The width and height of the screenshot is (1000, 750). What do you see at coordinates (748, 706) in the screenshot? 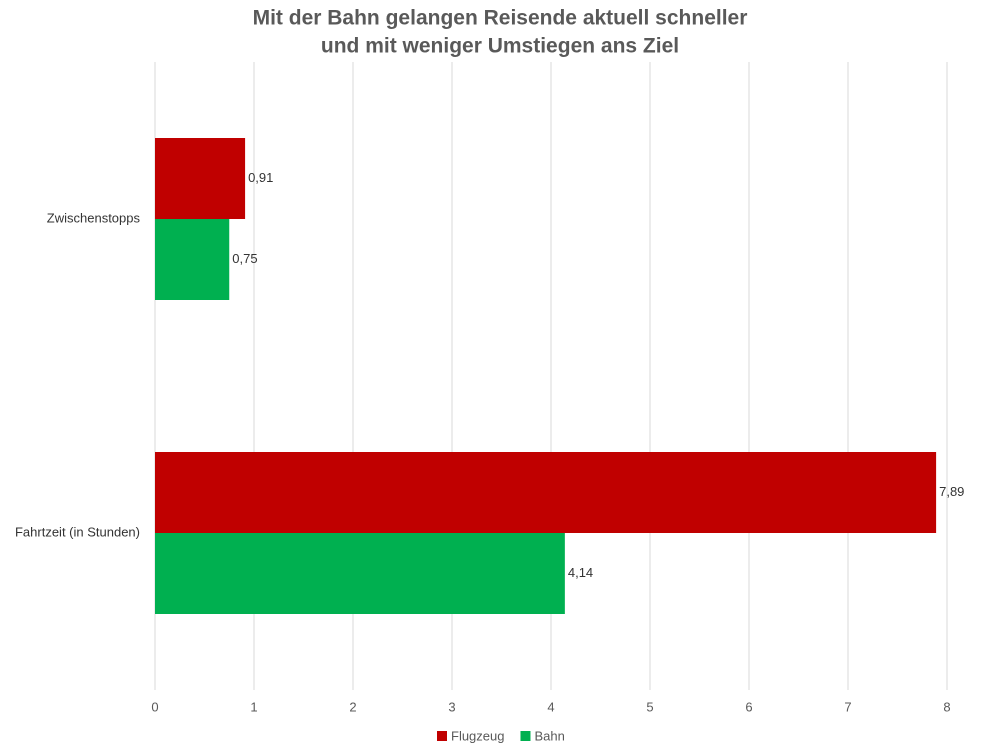
I see `x-tick-label: 6` at bounding box center [748, 706].